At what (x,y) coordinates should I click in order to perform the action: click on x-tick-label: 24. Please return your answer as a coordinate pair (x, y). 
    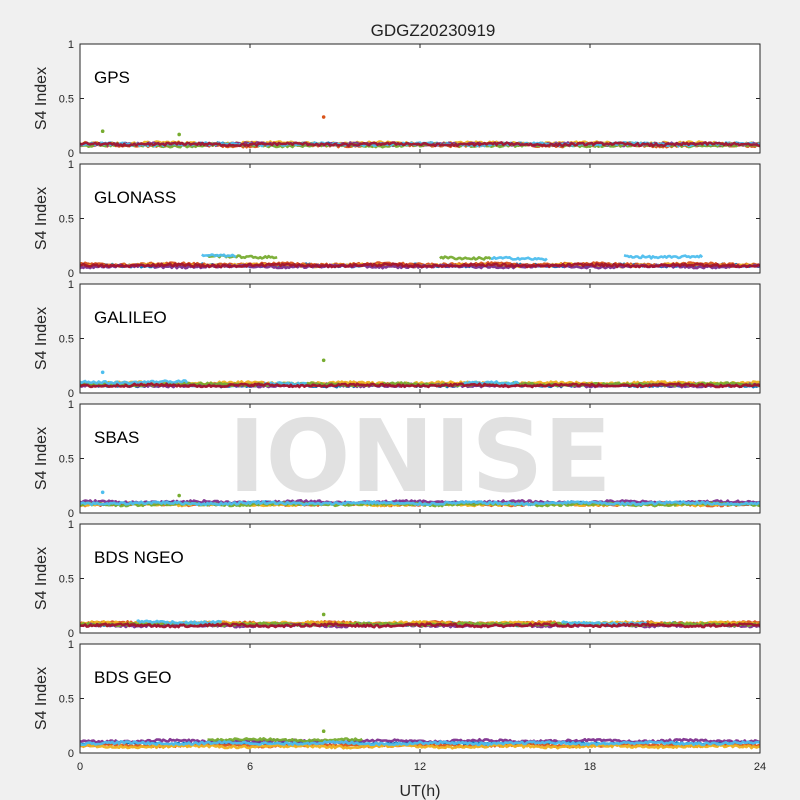
    Looking at the image, I should click on (760, 767).